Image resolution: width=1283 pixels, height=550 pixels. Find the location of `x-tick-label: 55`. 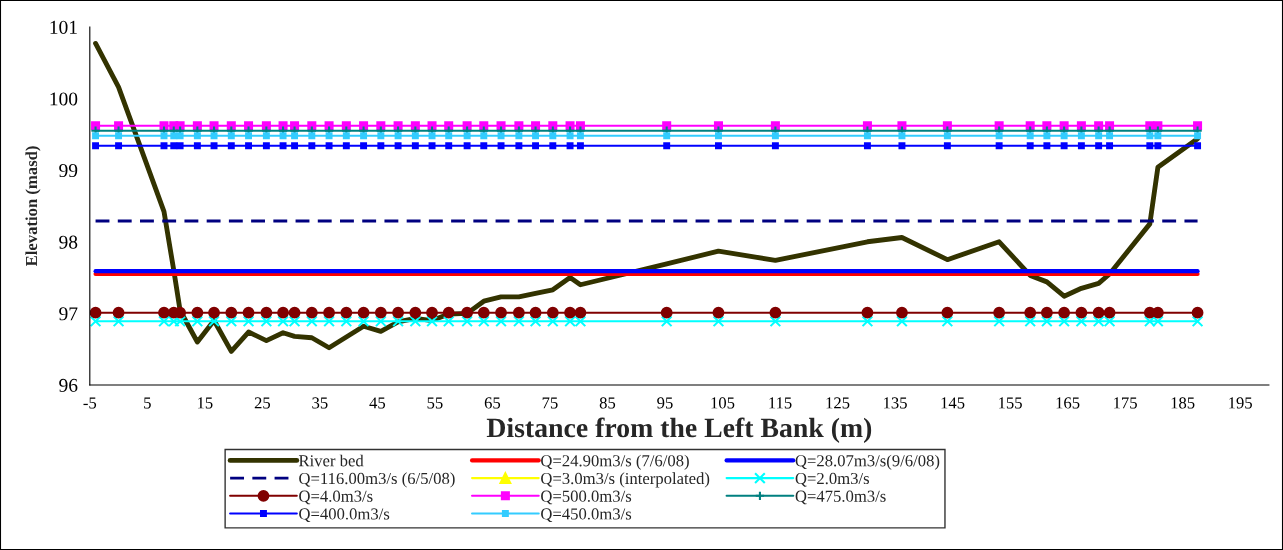

x-tick-label: 55 is located at coordinates (435, 403).